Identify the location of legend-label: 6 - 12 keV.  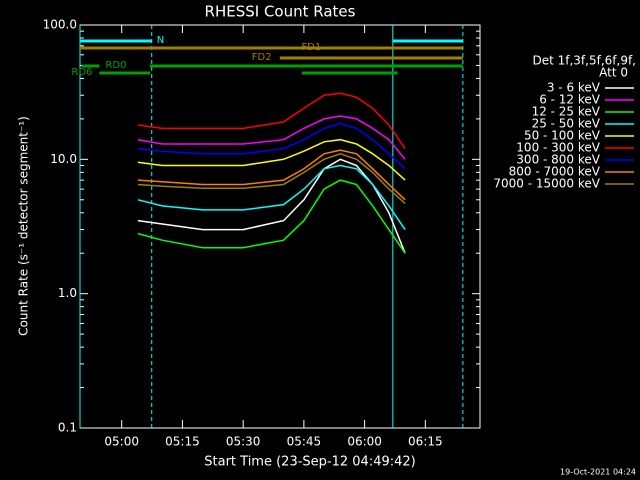
(570, 100).